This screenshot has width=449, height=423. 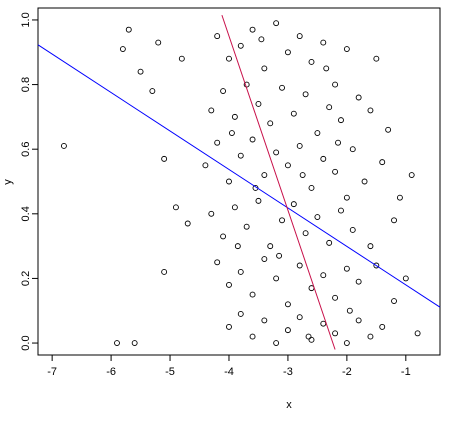 What do you see at coordinates (26, 213) in the screenshot?
I see `y-tick-label: 0.4` at bounding box center [26, 213].